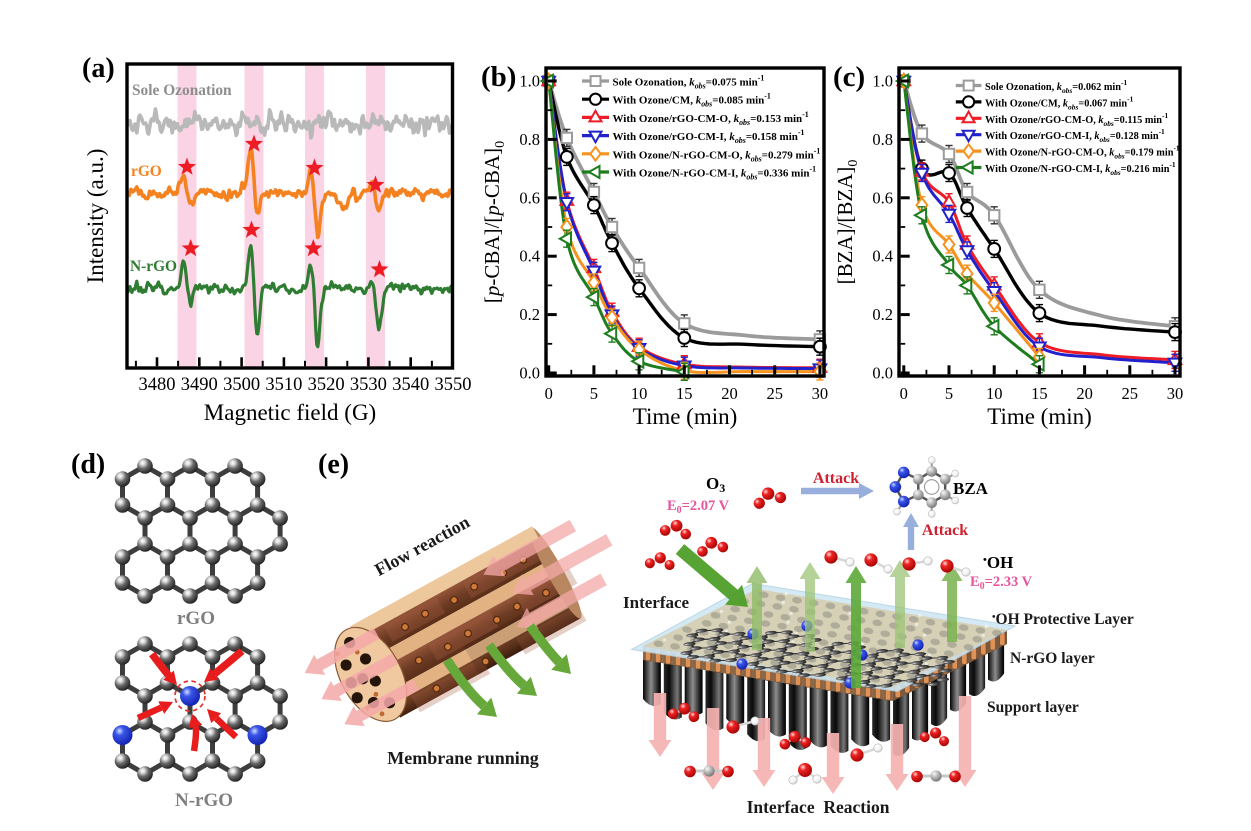  I want to click on svg-text:Sole Ozonation, kobs=0.075 min: Sole Ozonation, kobs=0.075 min-1, so click(689, 82).